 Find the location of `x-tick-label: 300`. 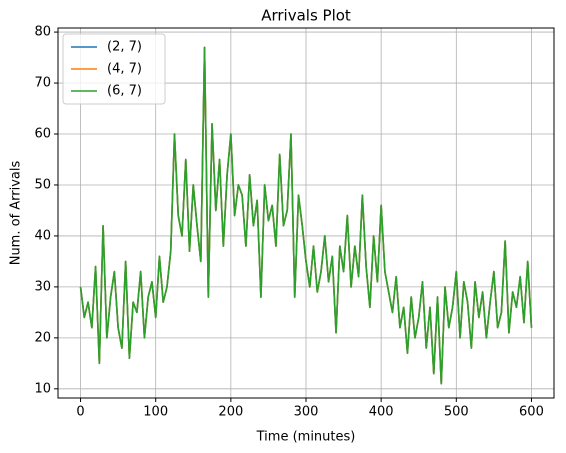

x-tick-label: 300 is located at coordinates (306, 412).